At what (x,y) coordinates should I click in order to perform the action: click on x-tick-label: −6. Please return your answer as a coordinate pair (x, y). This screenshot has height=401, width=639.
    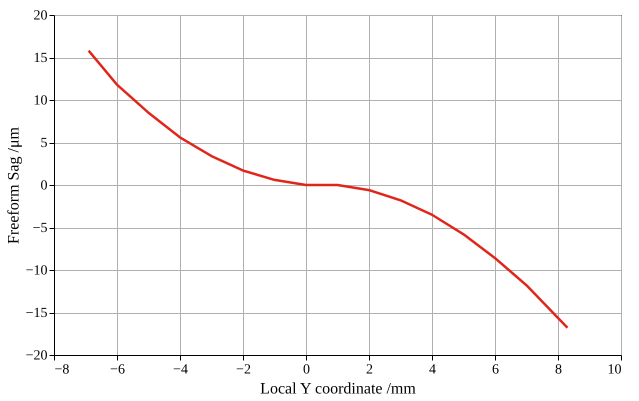
    Looking at the image, I should click on (117, 370).